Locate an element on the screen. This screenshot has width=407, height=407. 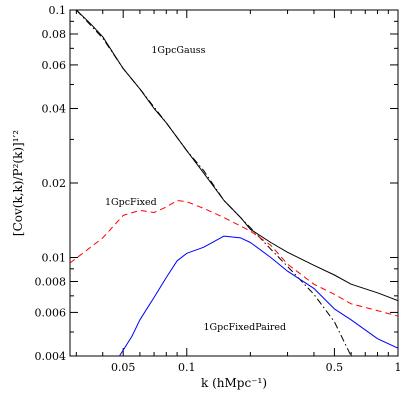
y-tick-label: 0.08 is located at coordinates (54, 34).